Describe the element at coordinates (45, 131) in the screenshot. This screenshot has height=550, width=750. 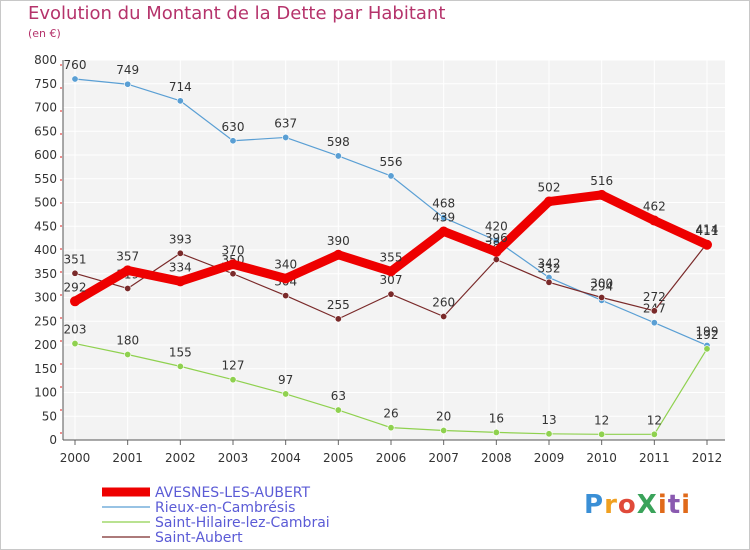
I see `y-tick-label: 650` at that location.